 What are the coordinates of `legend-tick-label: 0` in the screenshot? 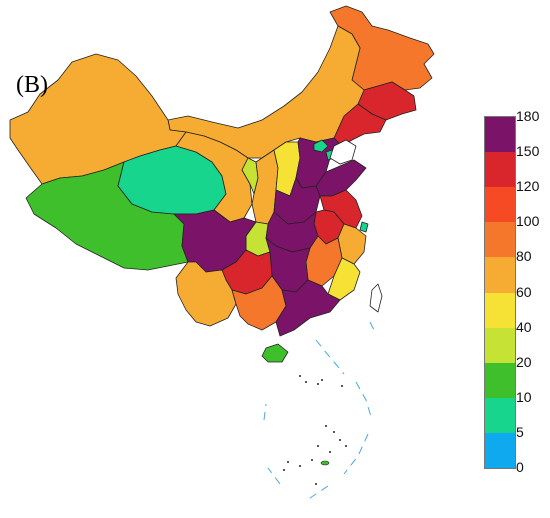 It's located at (520, 467).